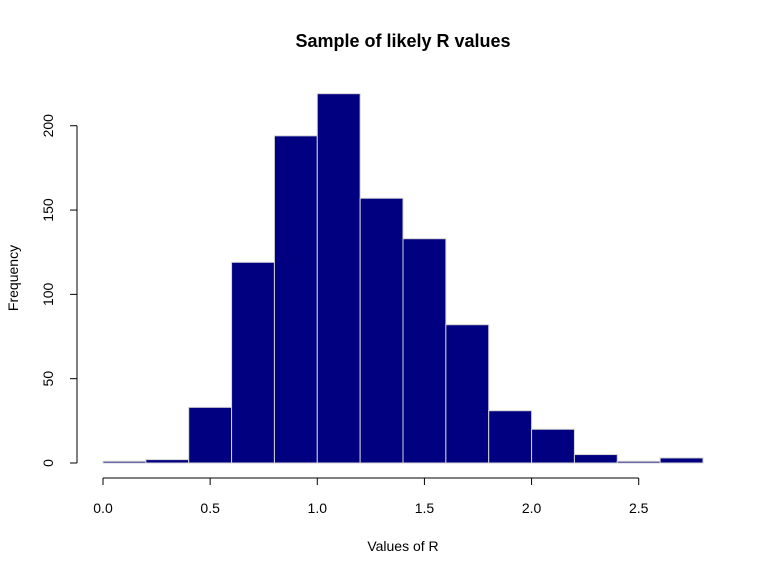 This screenshot has width=768, height=576. I want to click on chart-title: Sample of likely R values, so click(402, 41).